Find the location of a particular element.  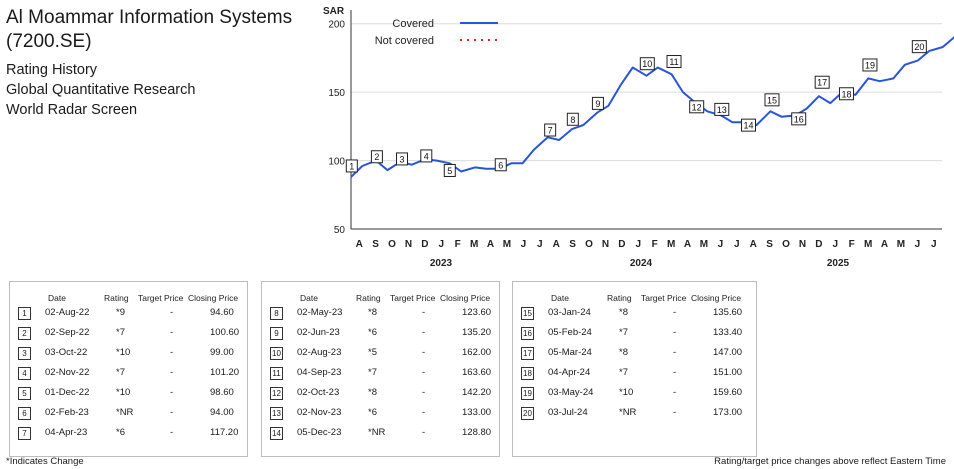

row-rating: *9 is located at coordinates (120, 312).